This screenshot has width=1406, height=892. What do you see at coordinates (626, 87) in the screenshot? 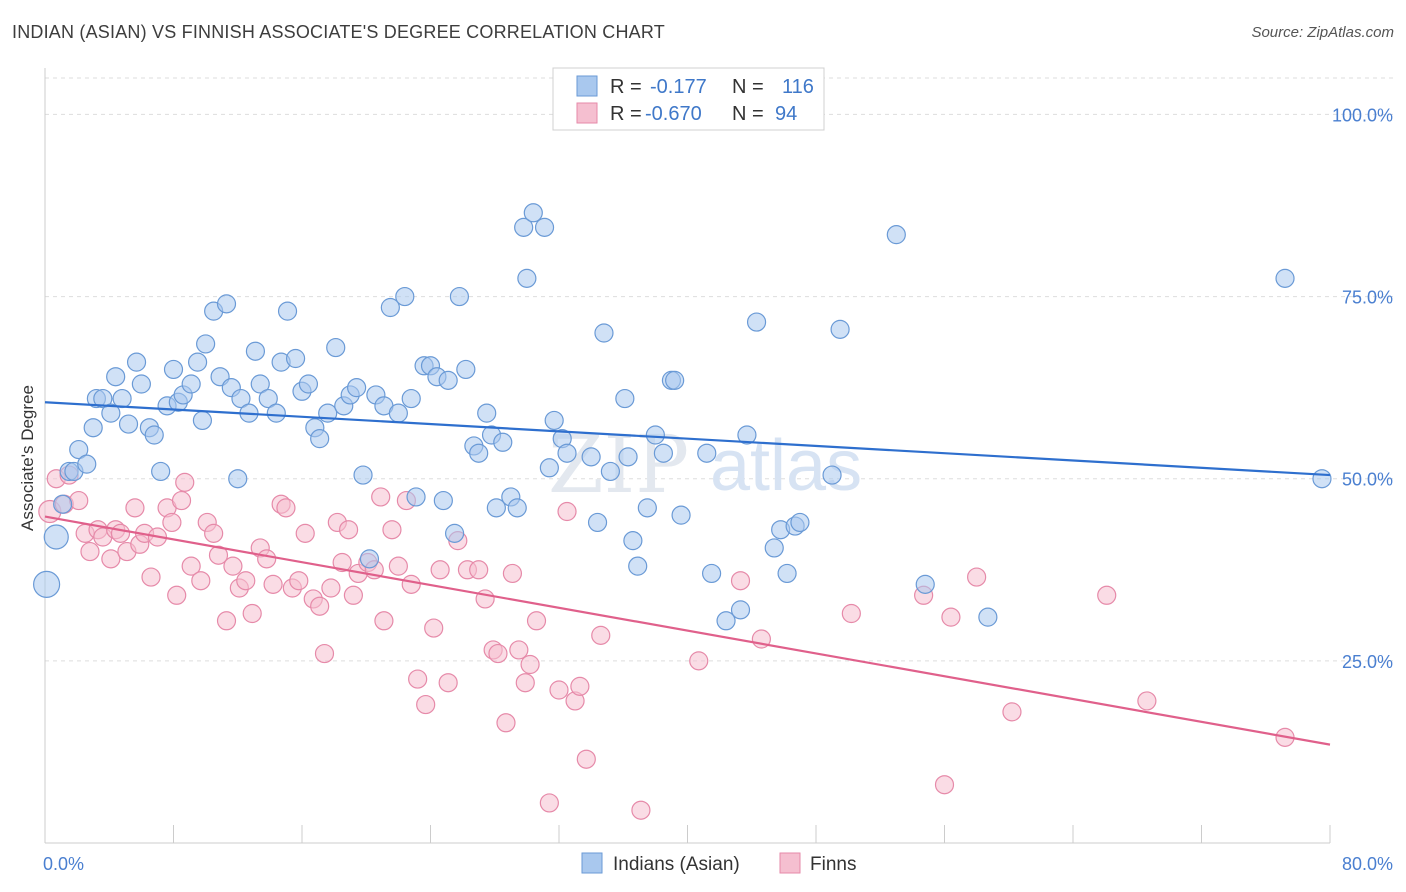
I see `legend-r-label-1: R =` at bounding box center [626, 87].